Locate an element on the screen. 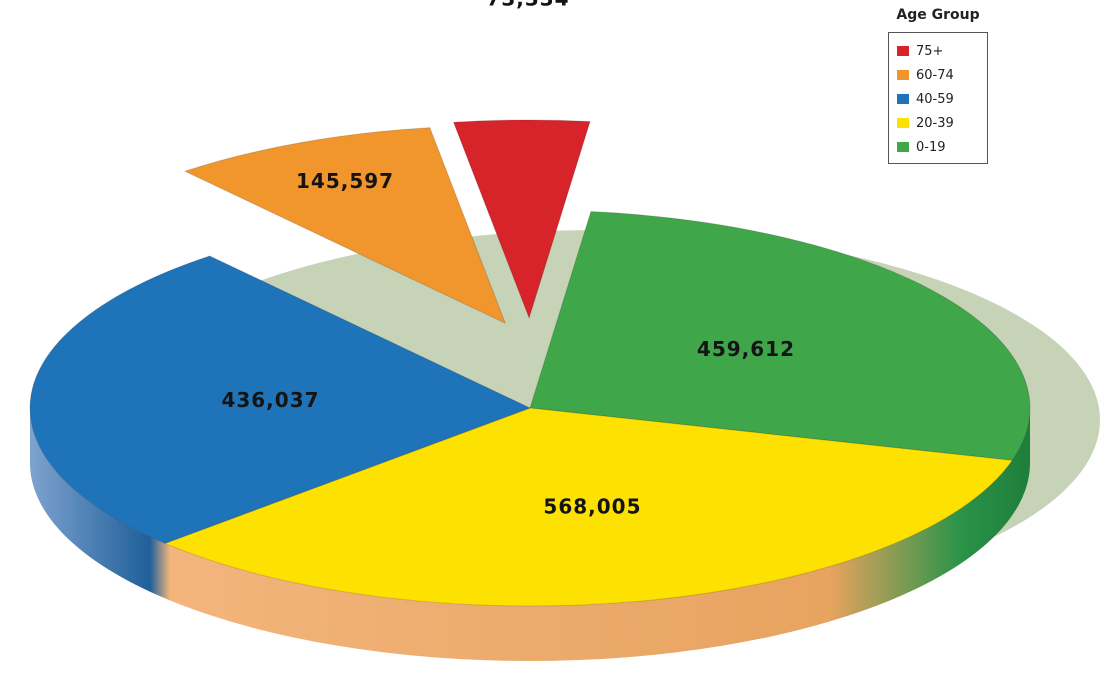 The image size is (1114, 681). legend-box: 75+ 60-74 40-59 20-39 0-19 is located at coordinates (938, 98).